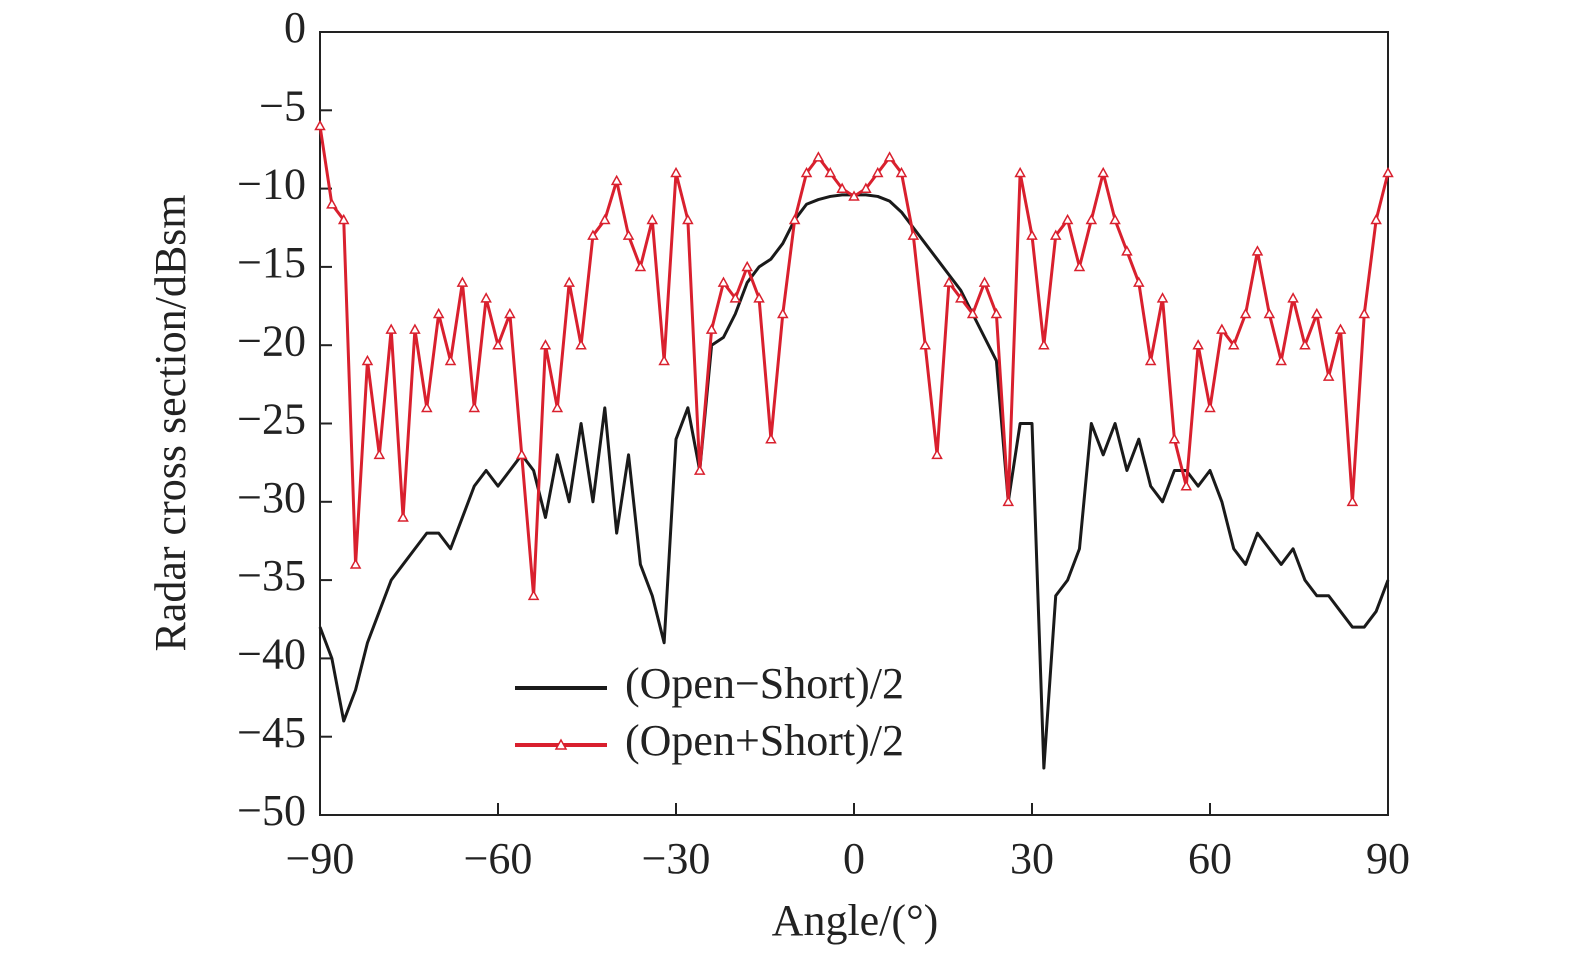 This screenshot has height=961, width=1575. I want to click on x-tick-label: 60, so click(1210, 858).